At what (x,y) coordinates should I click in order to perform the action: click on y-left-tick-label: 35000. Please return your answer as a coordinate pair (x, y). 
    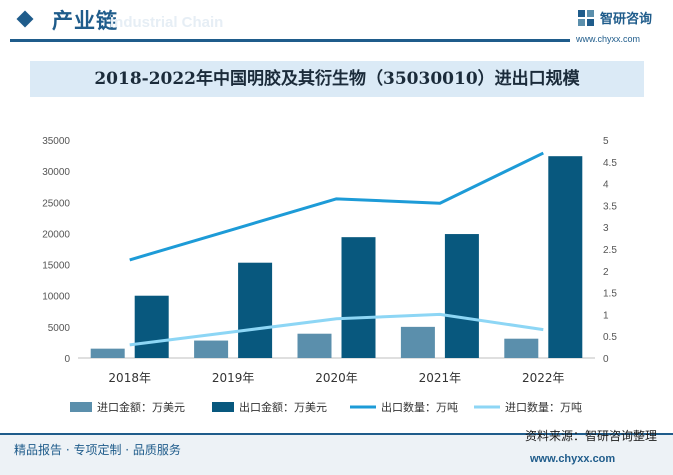
    Looking at the image, I should click on (56, 141).